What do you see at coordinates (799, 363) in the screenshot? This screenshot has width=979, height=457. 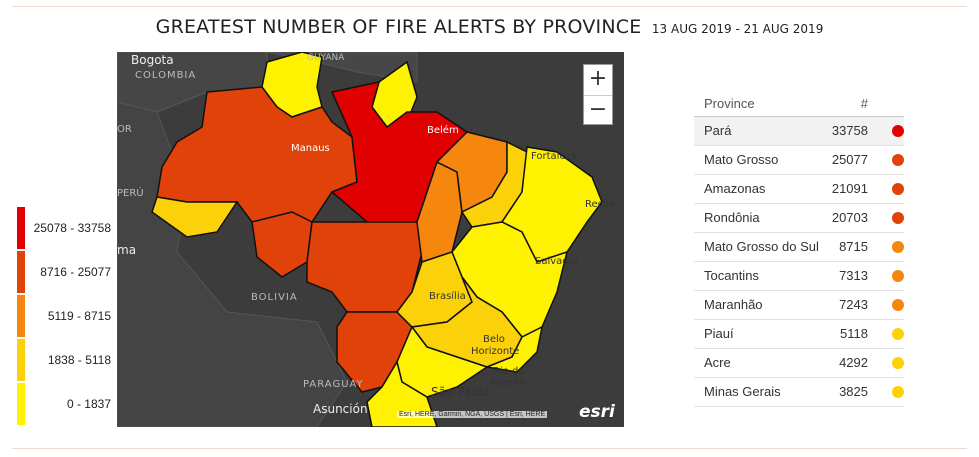 I see `table-row: Acre 4292` at bounding box center [799, 363].